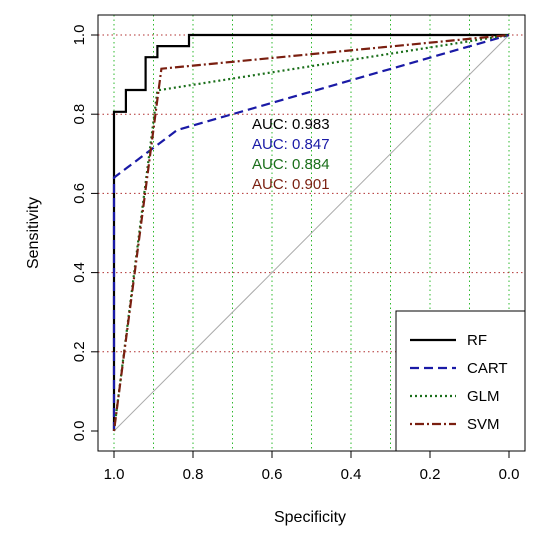  I want to click on y-axis-label: Sensitivity, so click(33, 233).